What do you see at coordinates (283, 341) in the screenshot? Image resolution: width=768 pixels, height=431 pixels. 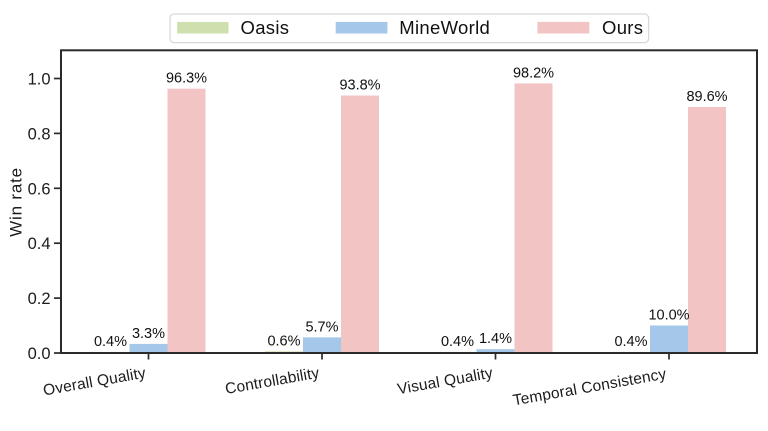 I see `svg-text: 0.6%` at bounding box center [283, 341].